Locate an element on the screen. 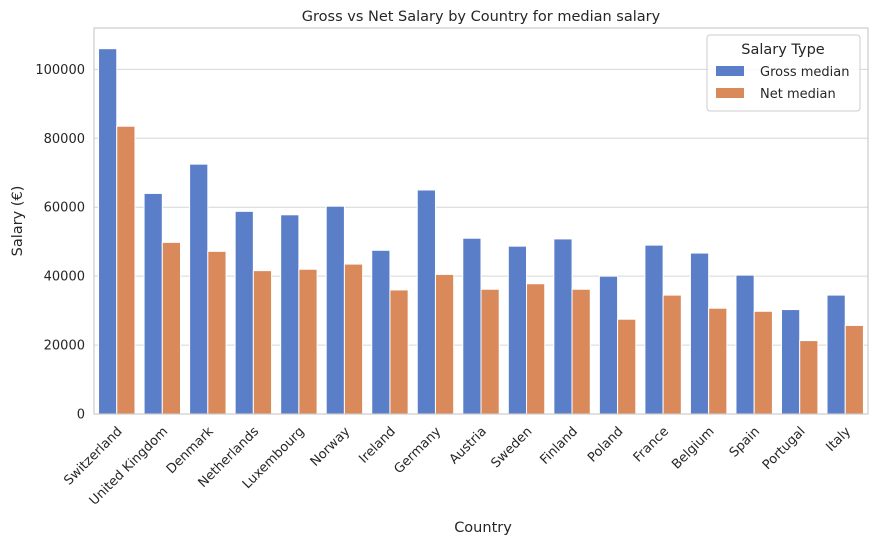 This screenshot has height=545, width=879. x-tick-label: United Kingdom is located at coordinates (129, 466).